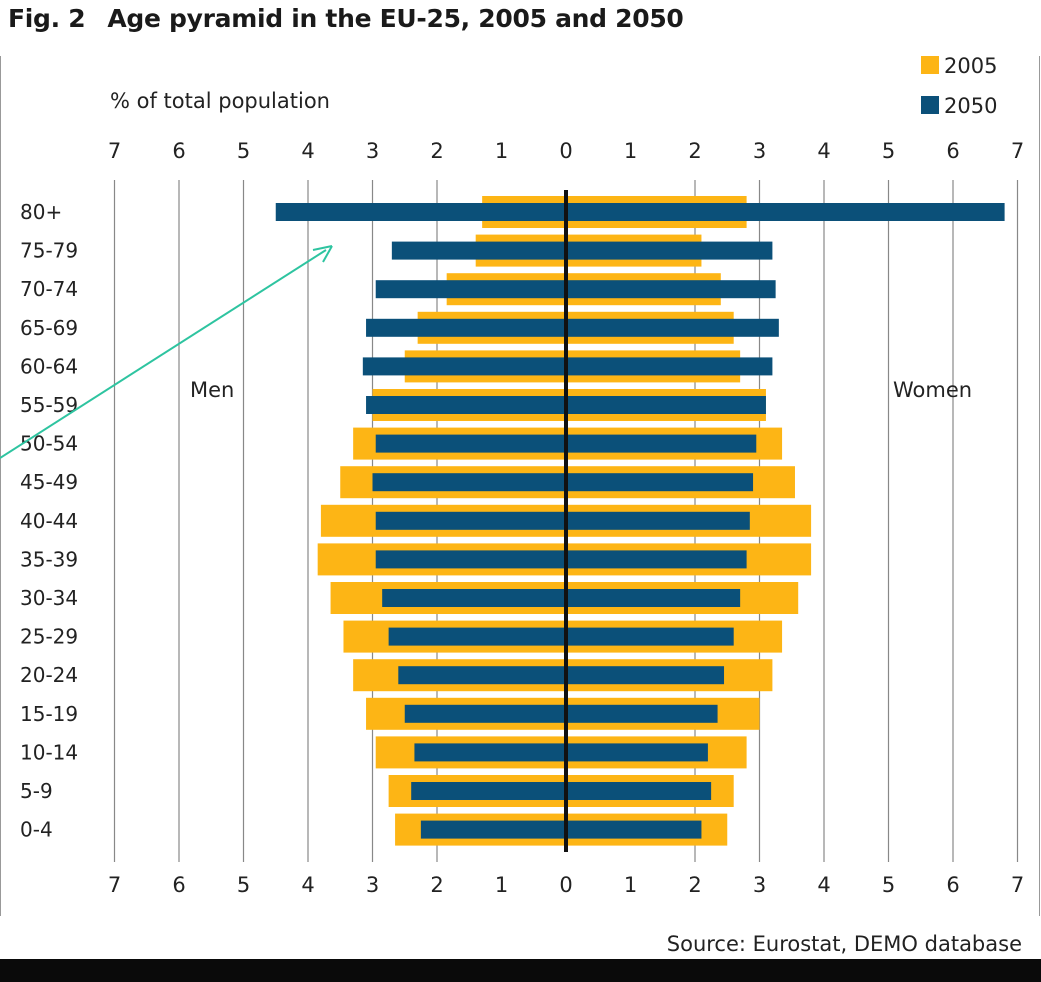 This screenshot has height=982, width=1041. What do you see at coordinates (49, 752) in the screenshot?
I see `age-group-label: 10-14` at bounding box center [49, 752].